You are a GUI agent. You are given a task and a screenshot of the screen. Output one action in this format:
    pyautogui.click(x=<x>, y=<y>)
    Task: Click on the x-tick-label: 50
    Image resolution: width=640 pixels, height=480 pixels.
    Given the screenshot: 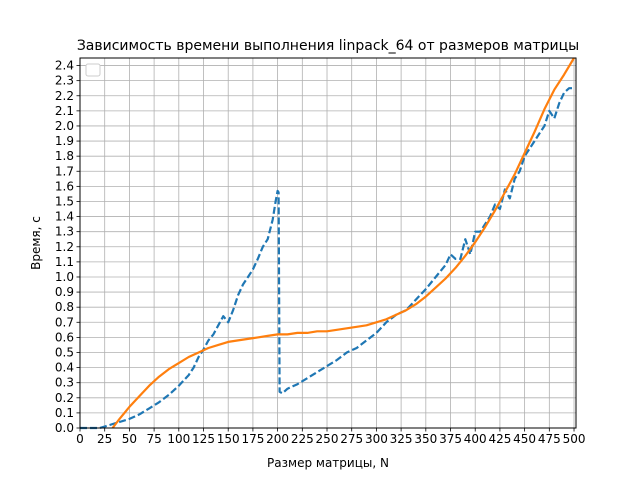 What is the action you would take?
    pyautogui.click(x=129, y=439)
    